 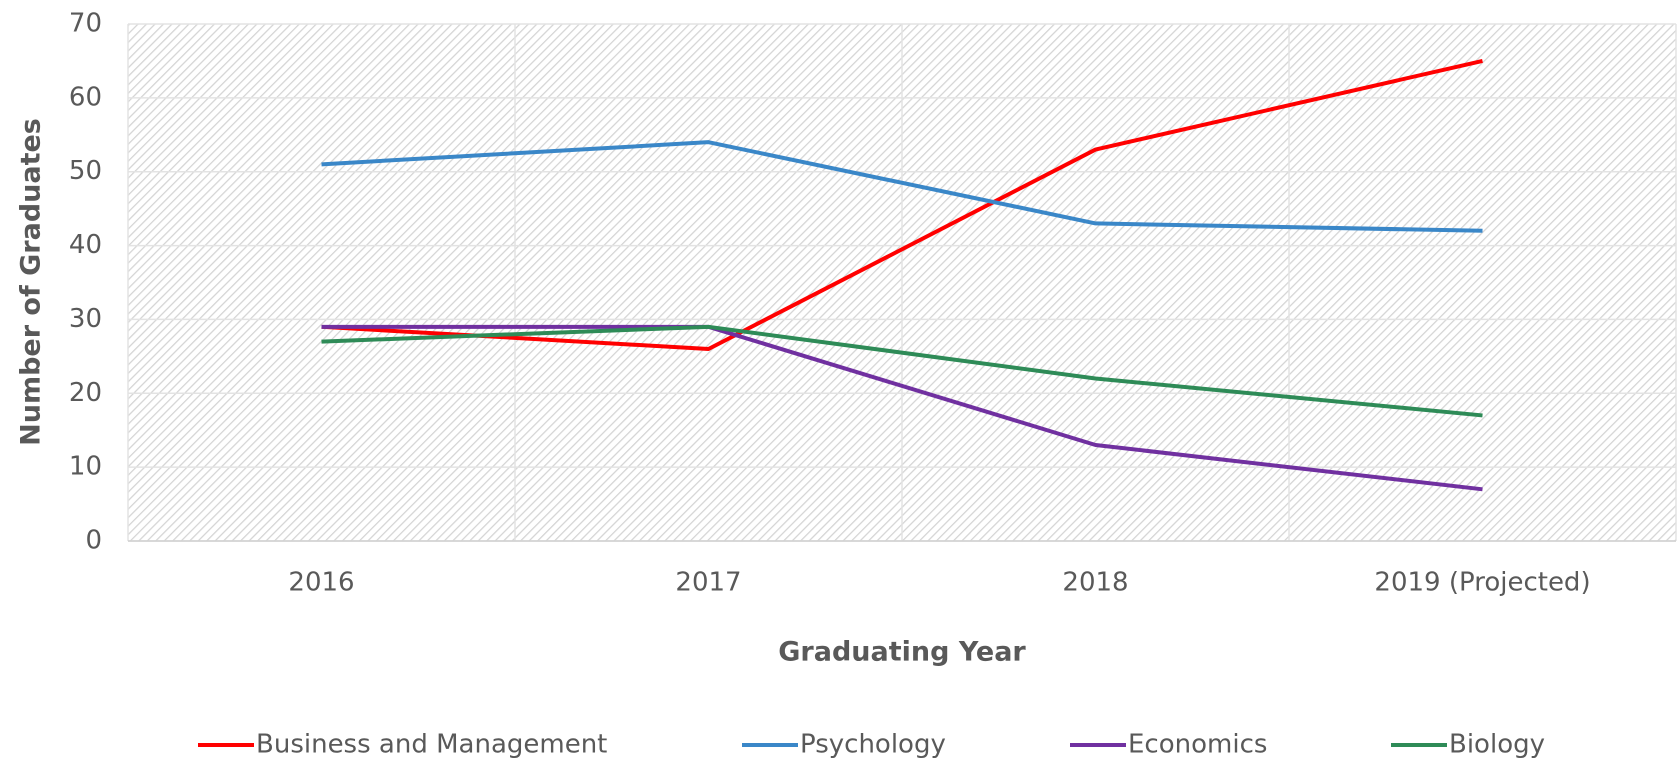 What do you see at coordinates (1482, 583) in the screenshot?
I see `x-tick-label: 2019 (Projected)` at bounding box center [1482, 583].